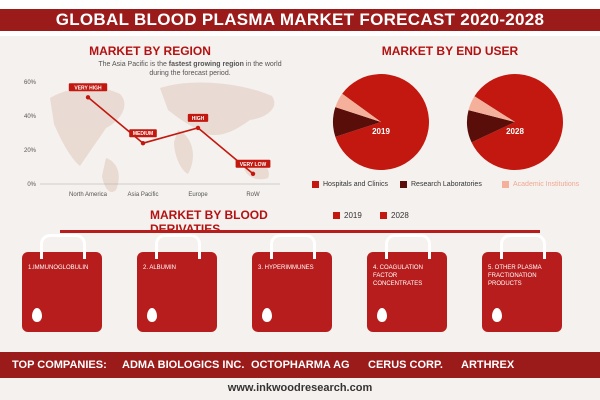 The height and width of the screenshot is (400, 600). I want to click on y-tick-label: 60%, so click(30, 83).